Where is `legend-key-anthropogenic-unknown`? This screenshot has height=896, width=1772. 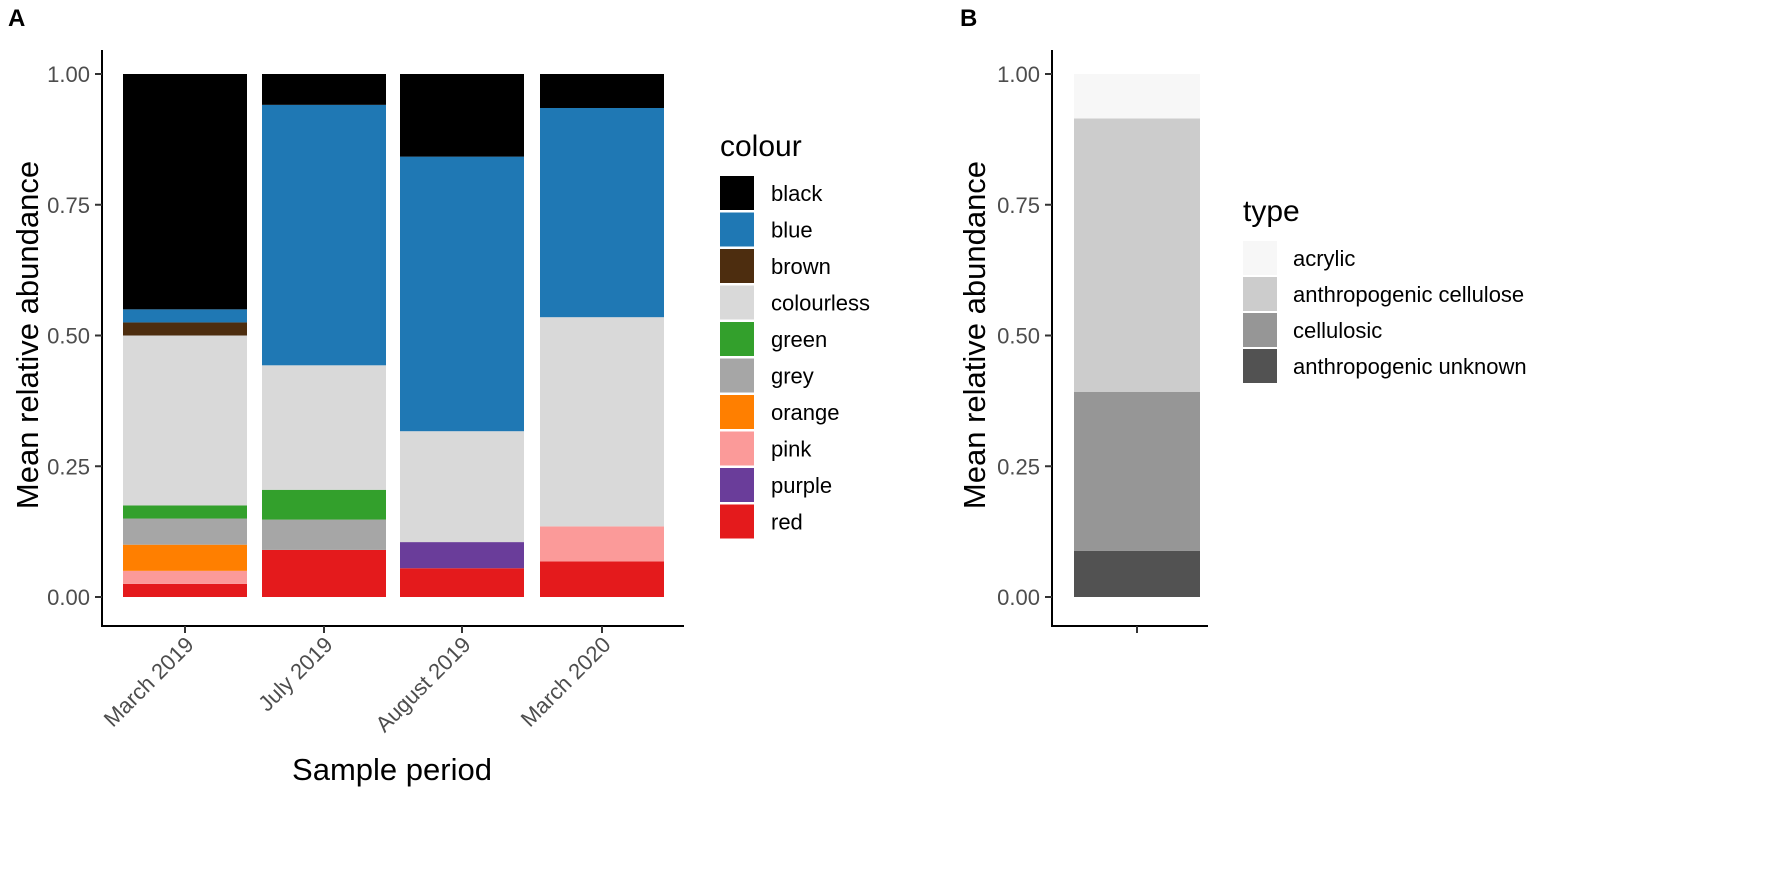
legend-key-anthropogenic-unknown is located at coordinates (1260, 366).